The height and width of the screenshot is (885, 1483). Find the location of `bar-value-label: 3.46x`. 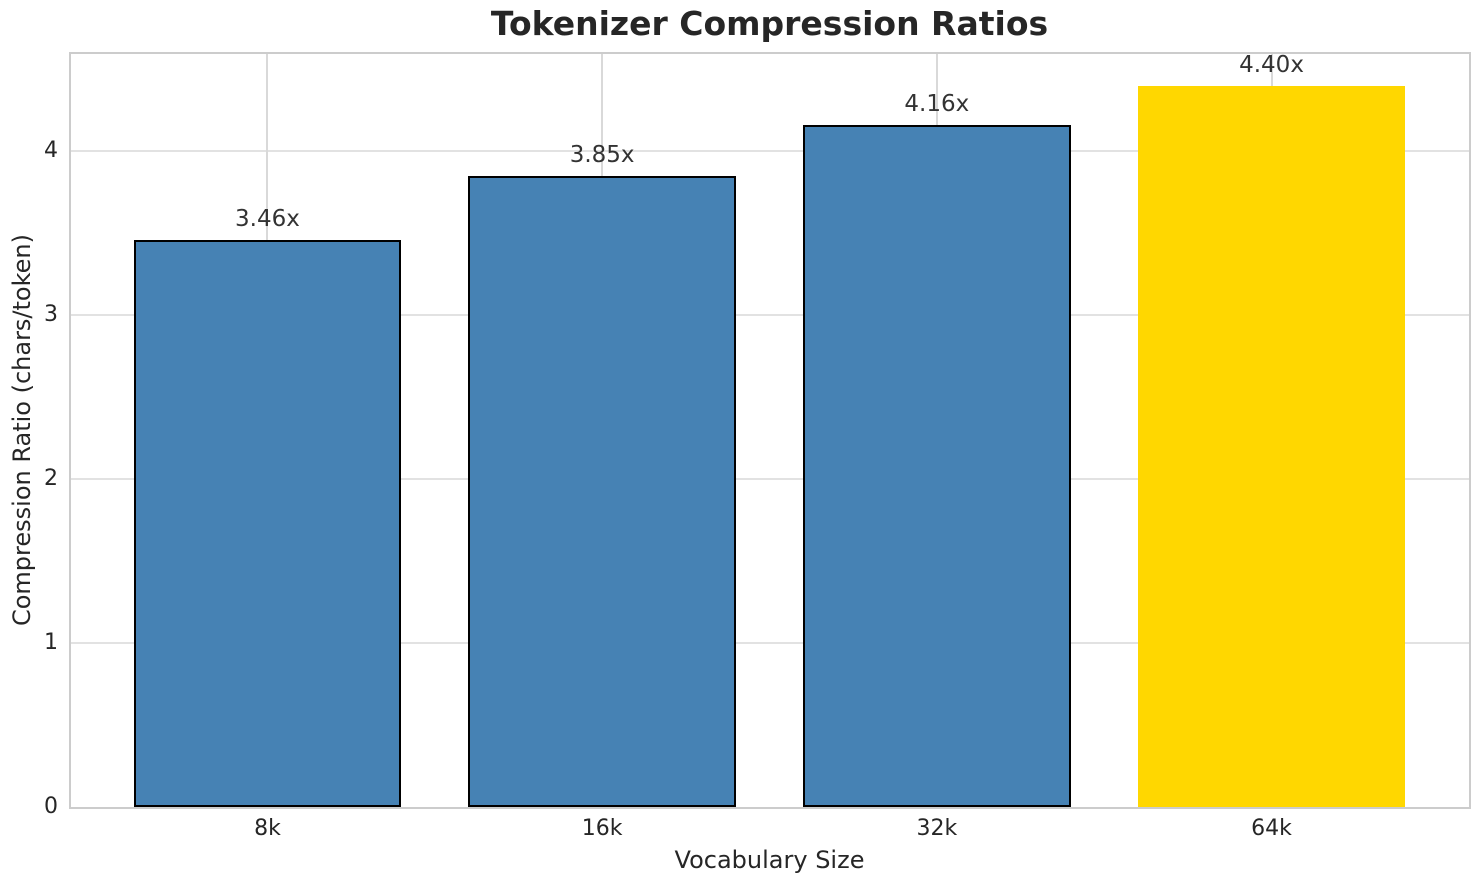

bar-value-label: 3.46x is located at coordinates (267, 218).